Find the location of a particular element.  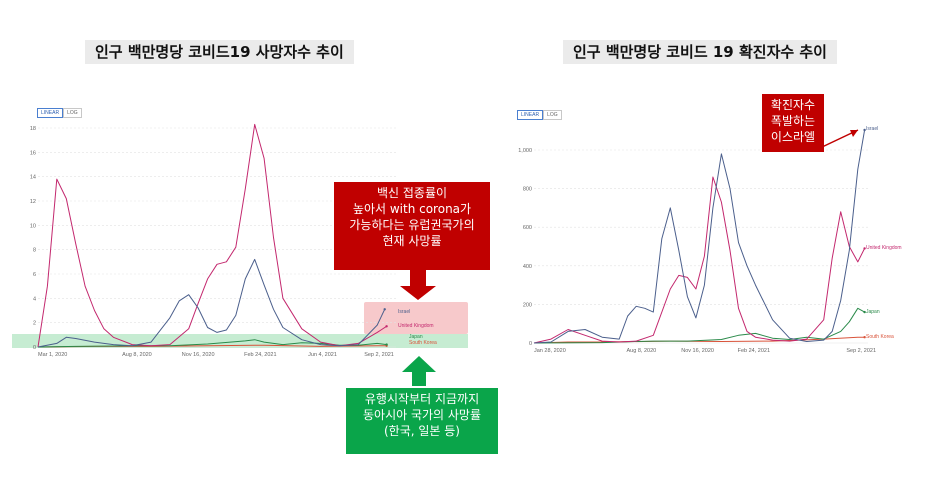

right-x-tick-label: Jan 28, 2020 is located at coordinates (550, 351).